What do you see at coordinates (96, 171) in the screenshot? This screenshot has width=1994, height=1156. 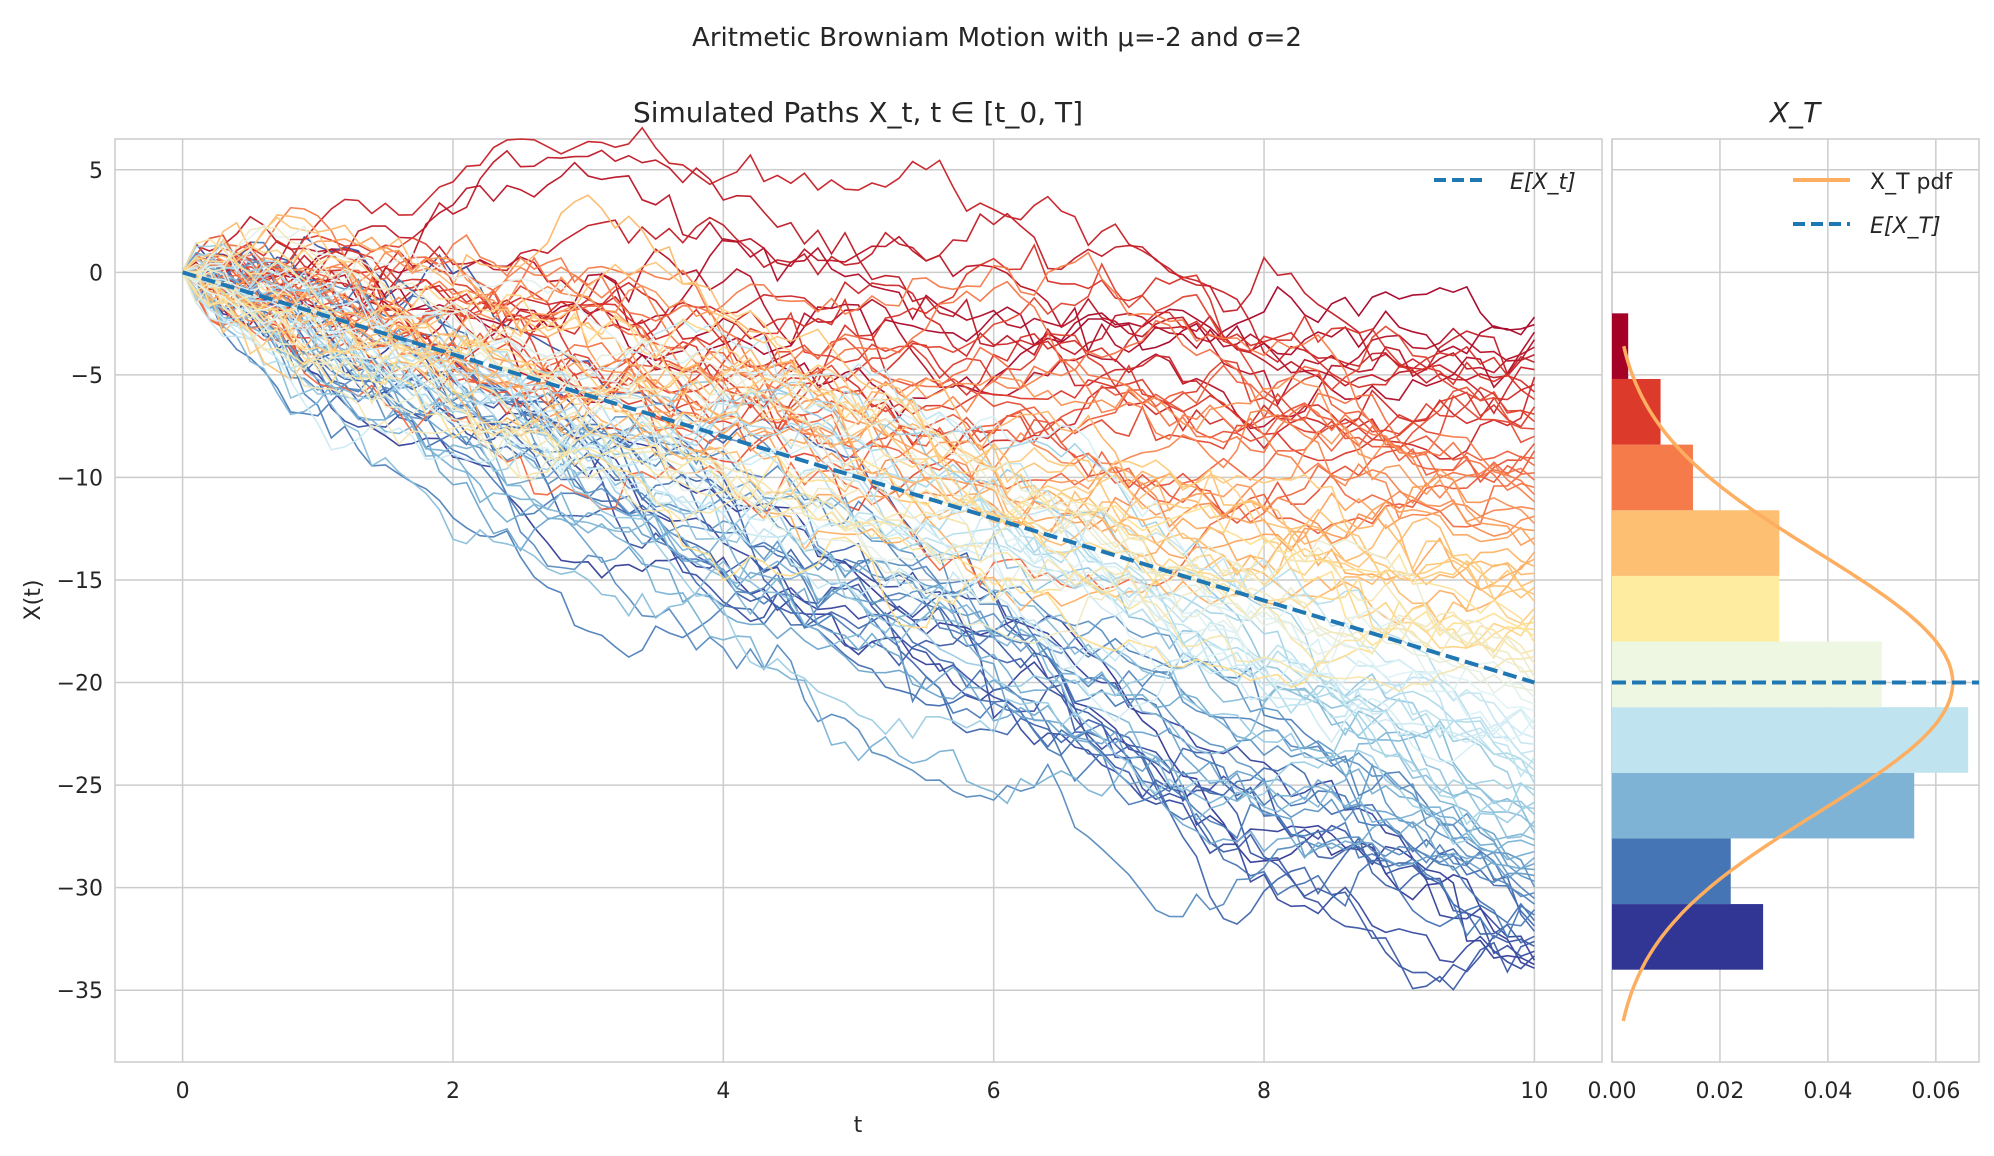 I see `paths-y-tick-label: 5` at bounding box center [96, 171].